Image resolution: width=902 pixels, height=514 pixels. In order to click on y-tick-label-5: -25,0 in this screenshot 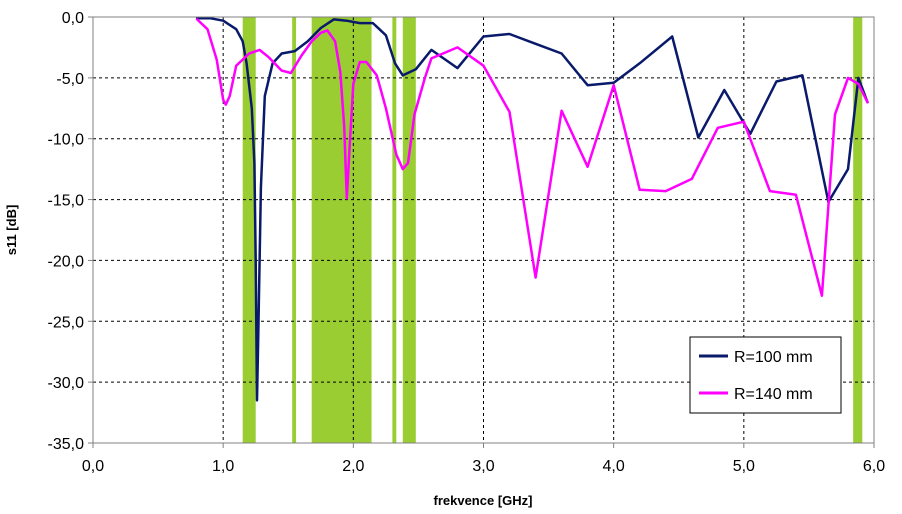, I will do `click(66, 322)`.